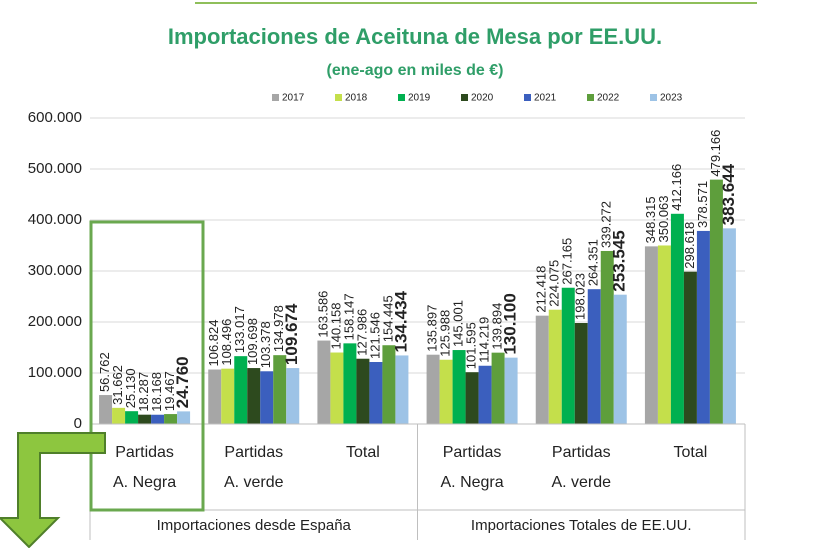 The image size is (817, 548). I want to click on data-label: 101.595, so click(471, 345).